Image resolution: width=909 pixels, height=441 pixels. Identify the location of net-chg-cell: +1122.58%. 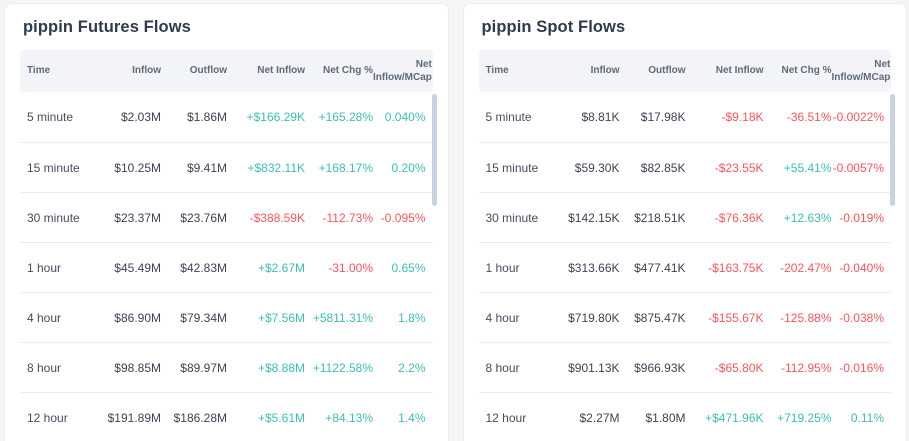
(342, 367).